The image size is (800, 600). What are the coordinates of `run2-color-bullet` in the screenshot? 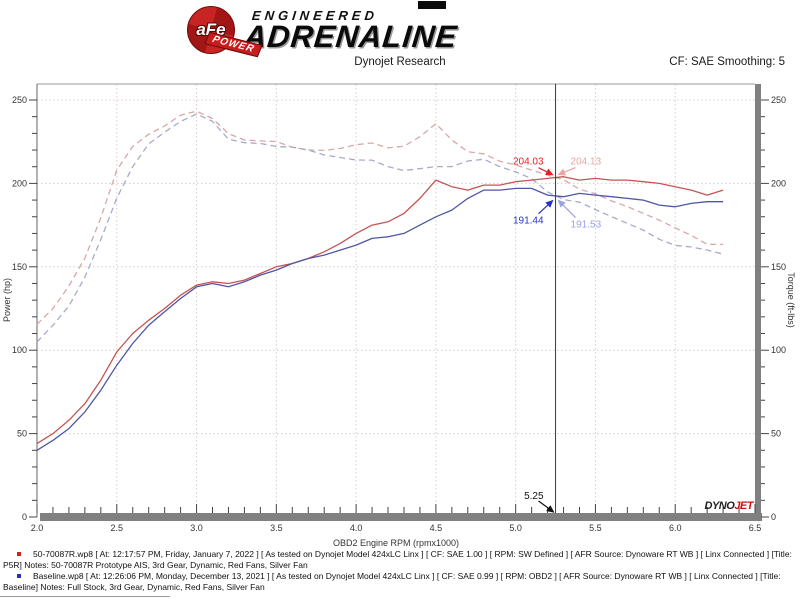 It's located at (19, 576).